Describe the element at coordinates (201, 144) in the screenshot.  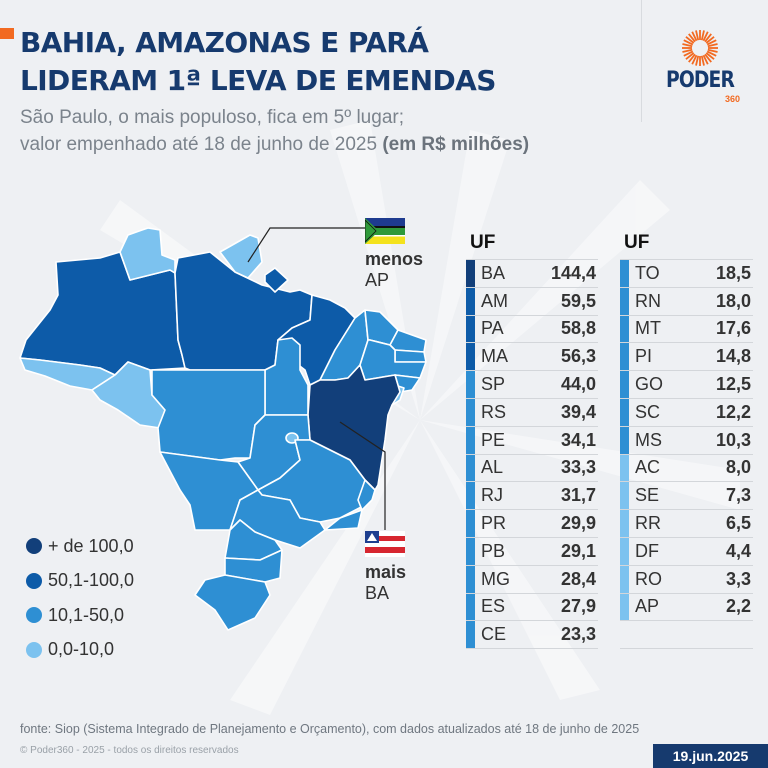
I see `subtitle-line-2-text: valor empenhado até 18 de junho de 2025` at that location.